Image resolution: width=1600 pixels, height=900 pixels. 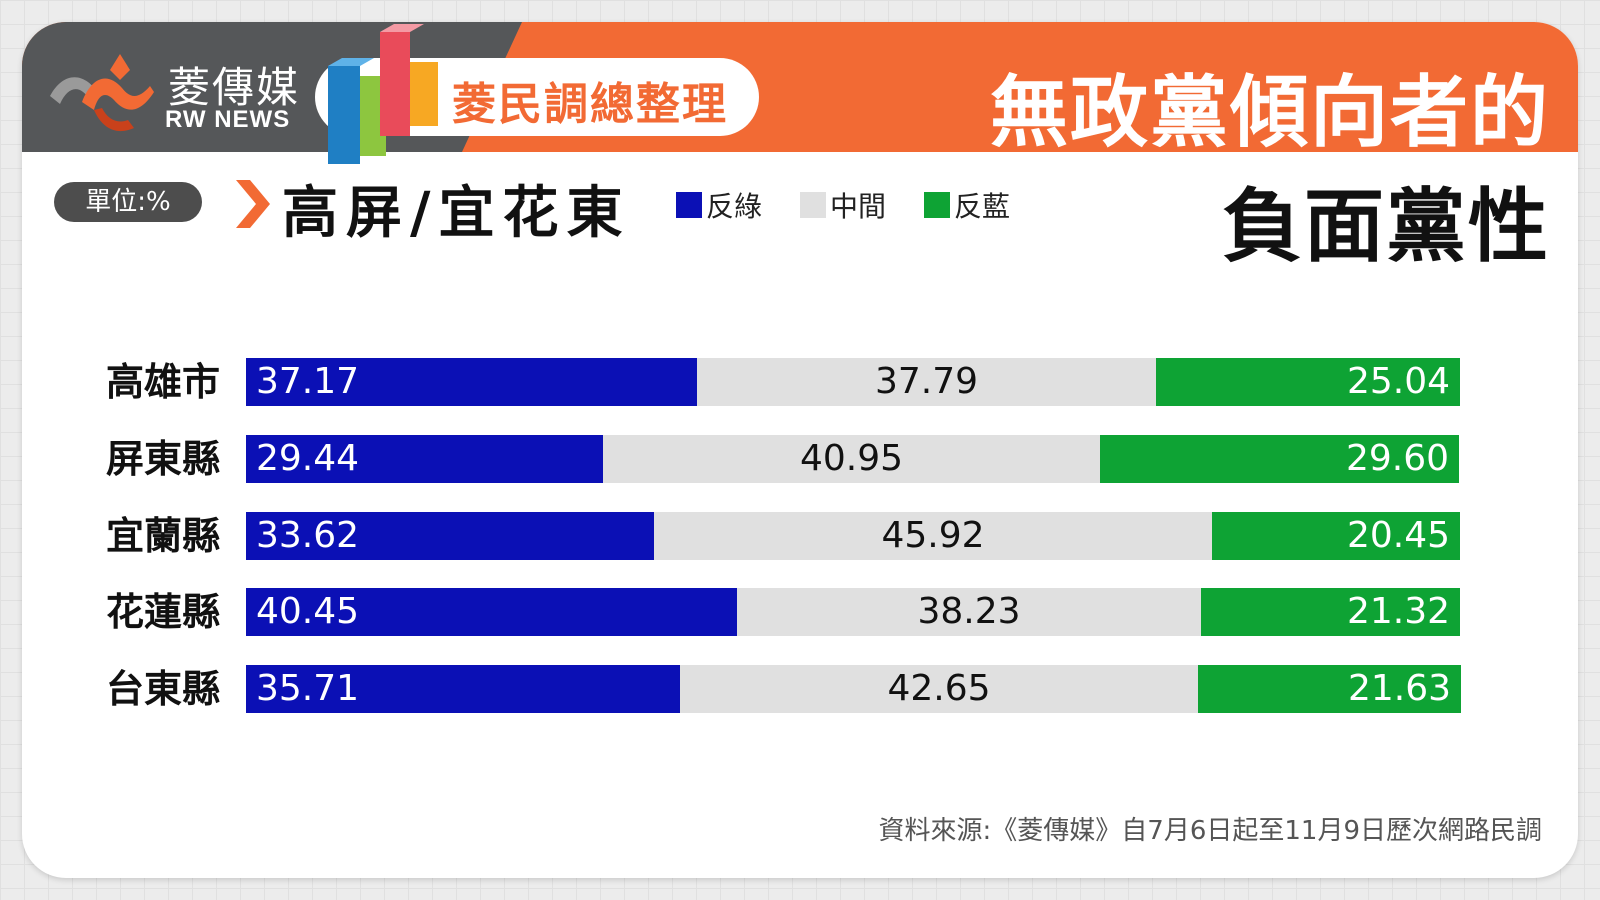 I want to click on legend-item-middle: 中間, so click(x=843, y=205).